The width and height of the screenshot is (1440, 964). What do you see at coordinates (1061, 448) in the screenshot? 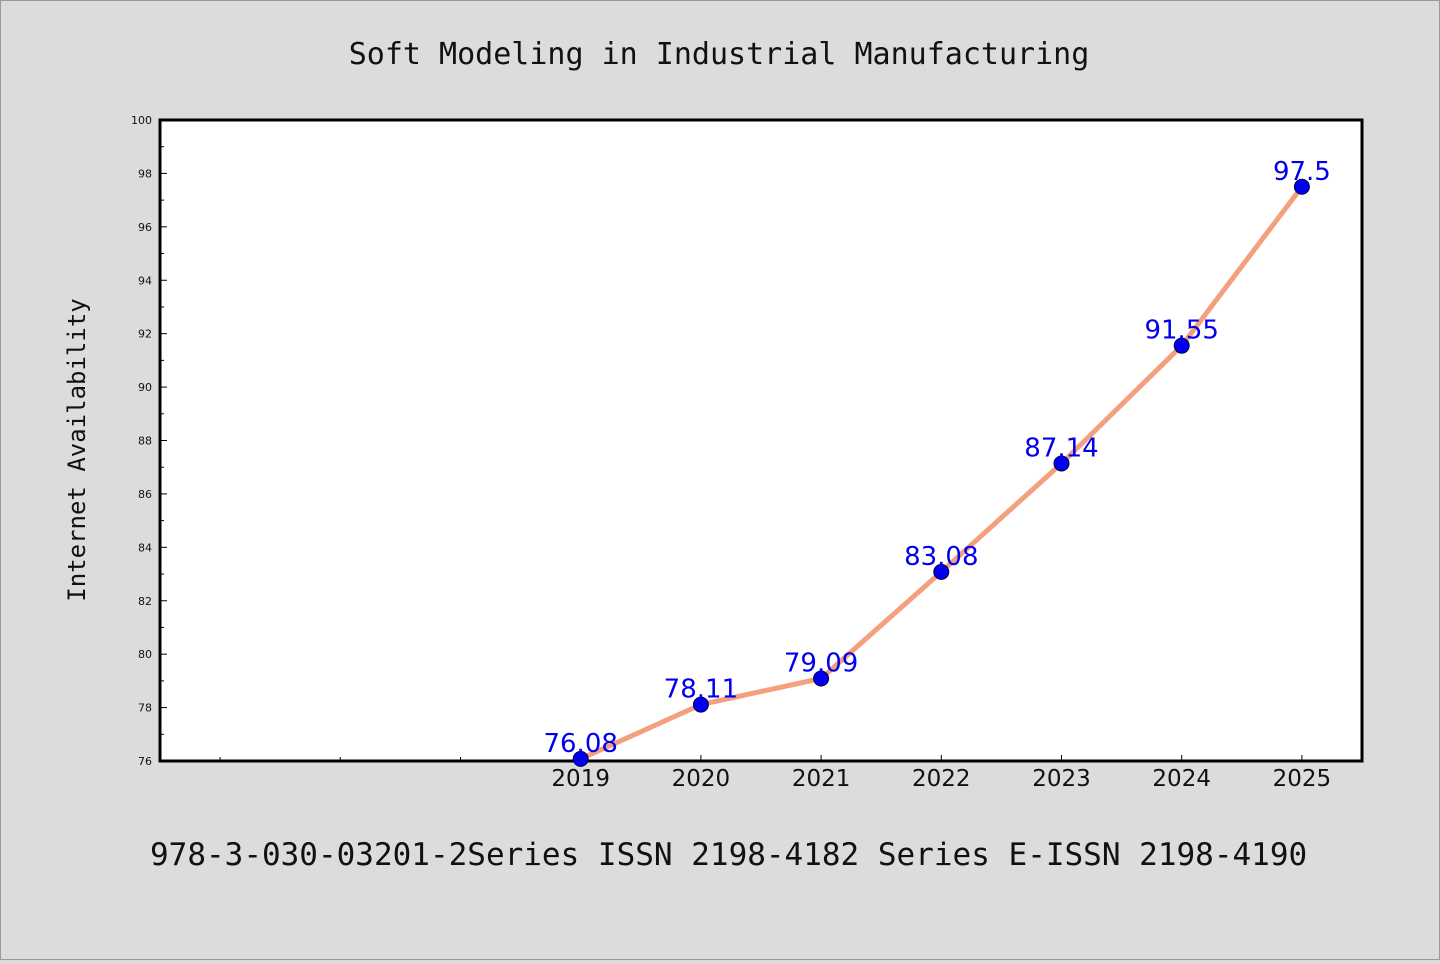
I see `data-label: 87.14` at bounding box center [1061, 448].